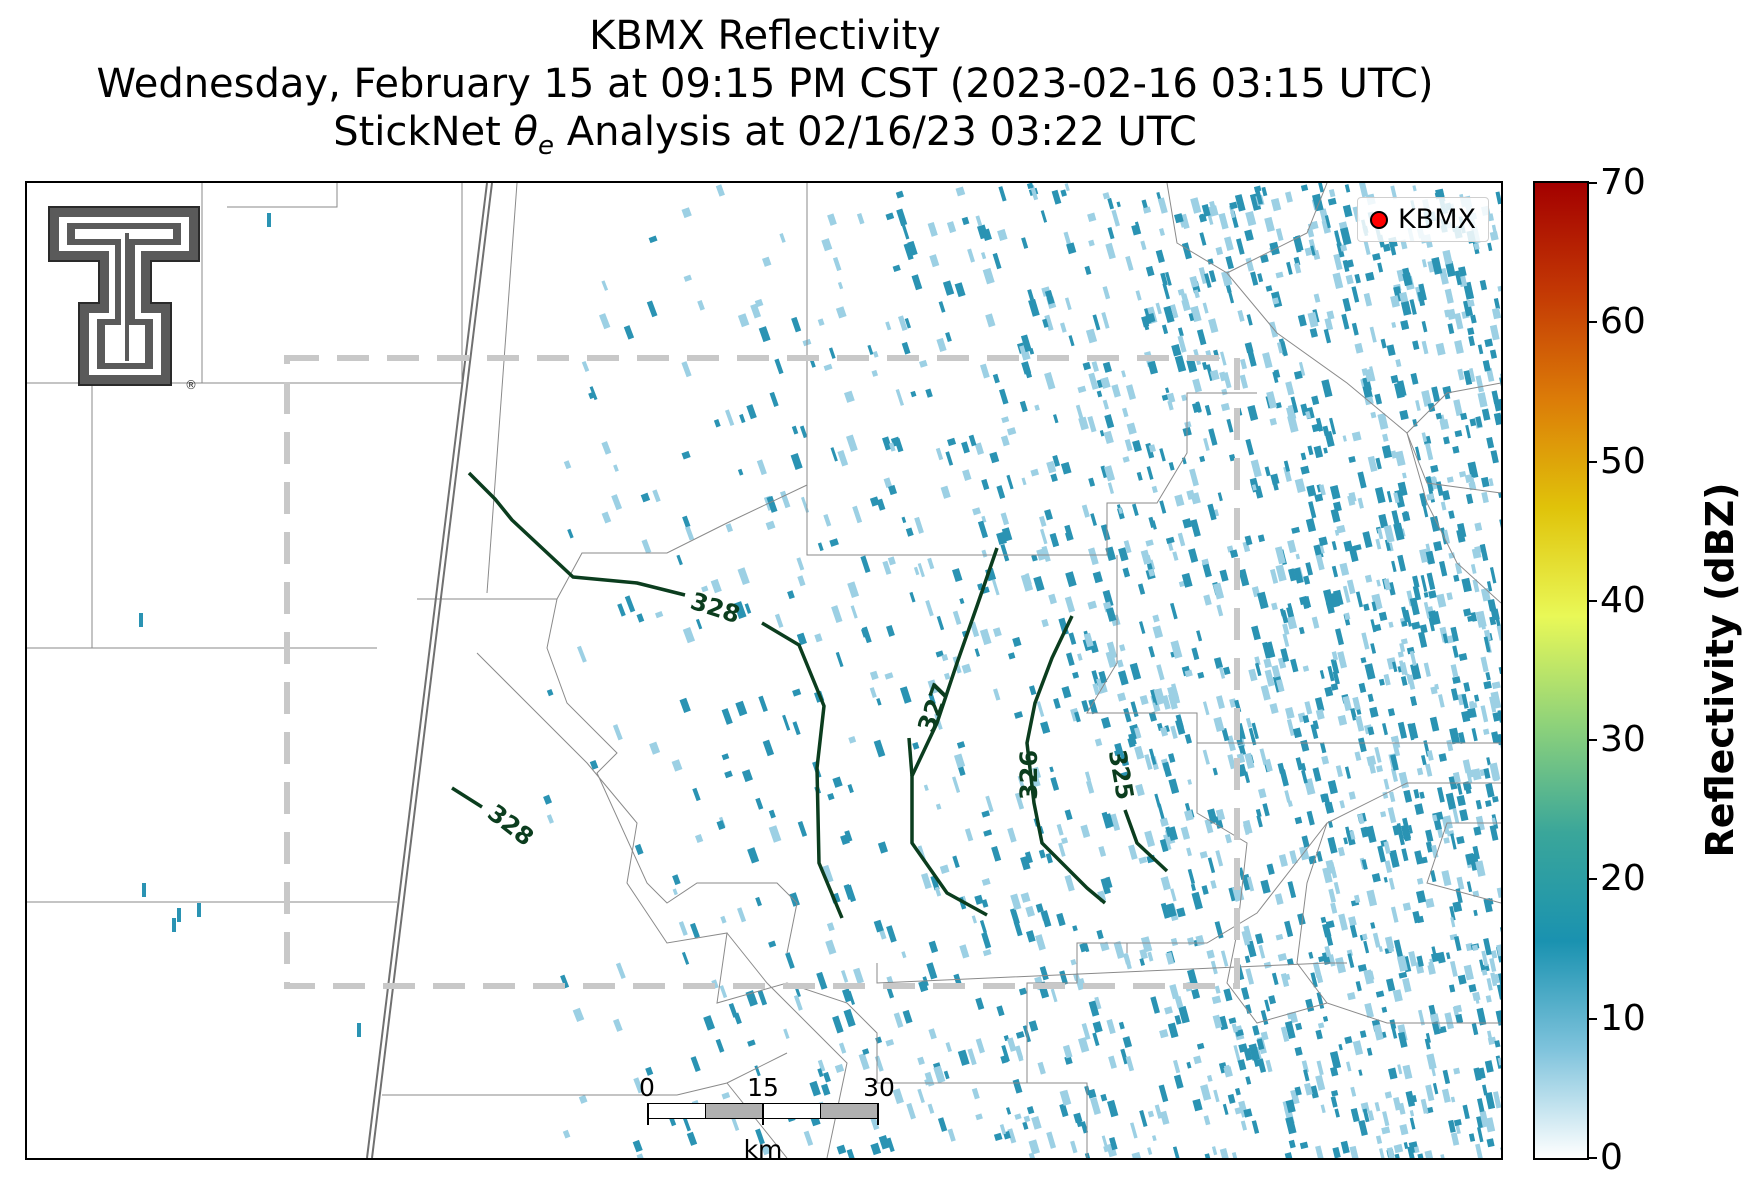 This screenshot has width=1743, height=1203. I want to click on state-boundary, so click(429, 670).